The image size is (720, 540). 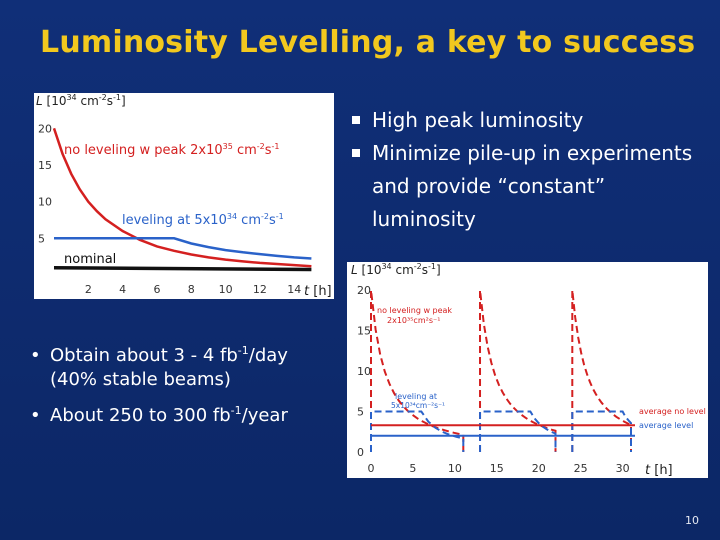 I want to click on x-tick-label: 0, so click(x=371, y=468).